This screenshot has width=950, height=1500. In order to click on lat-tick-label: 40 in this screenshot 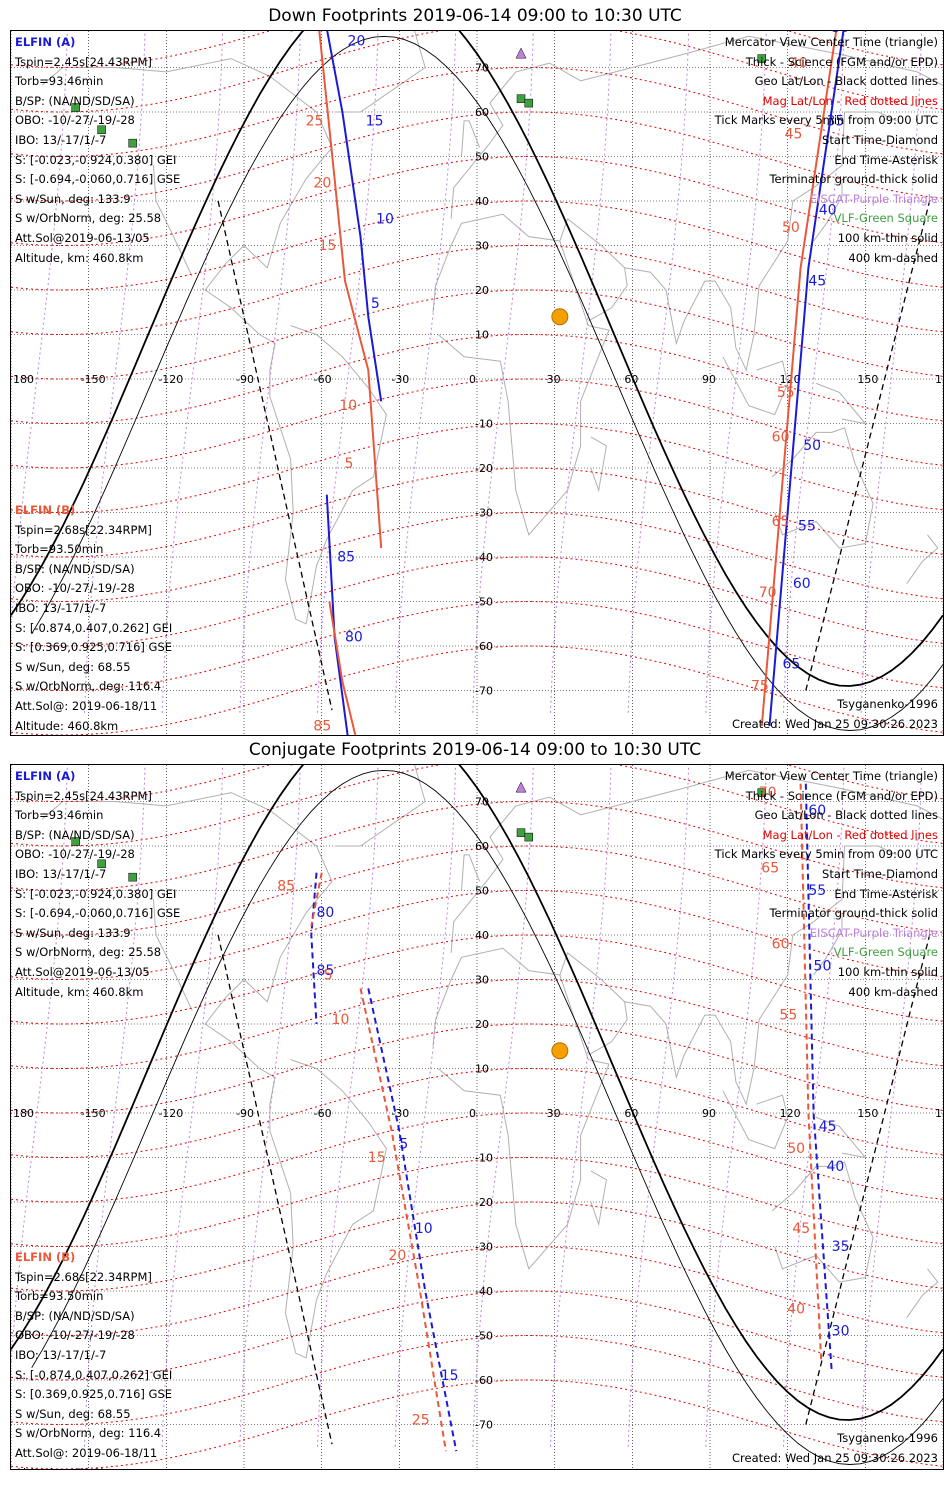, I will do `click(482, 935)`.